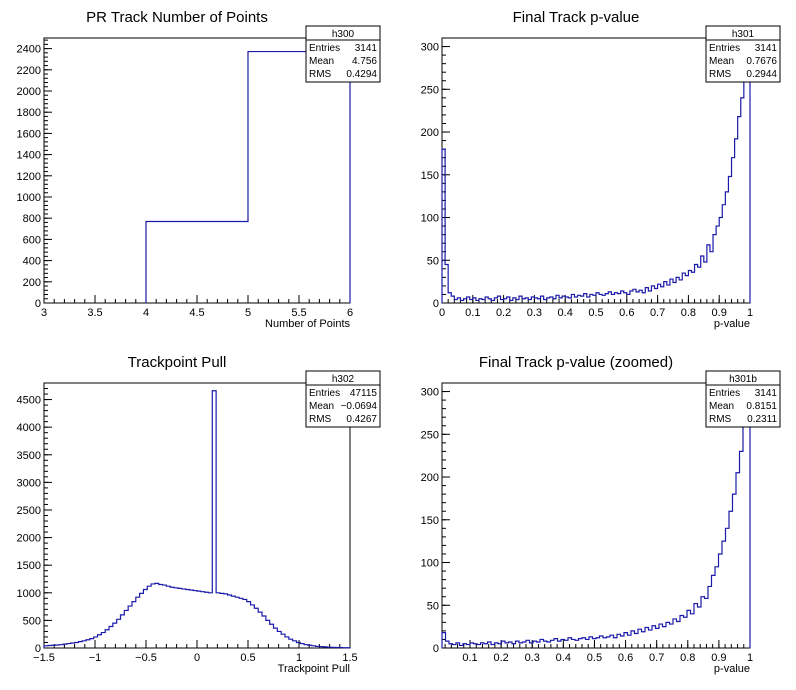  Describe the element at coordinates (29, 511) in the screenshot. I see `y-tick-label: 2500` at that location.